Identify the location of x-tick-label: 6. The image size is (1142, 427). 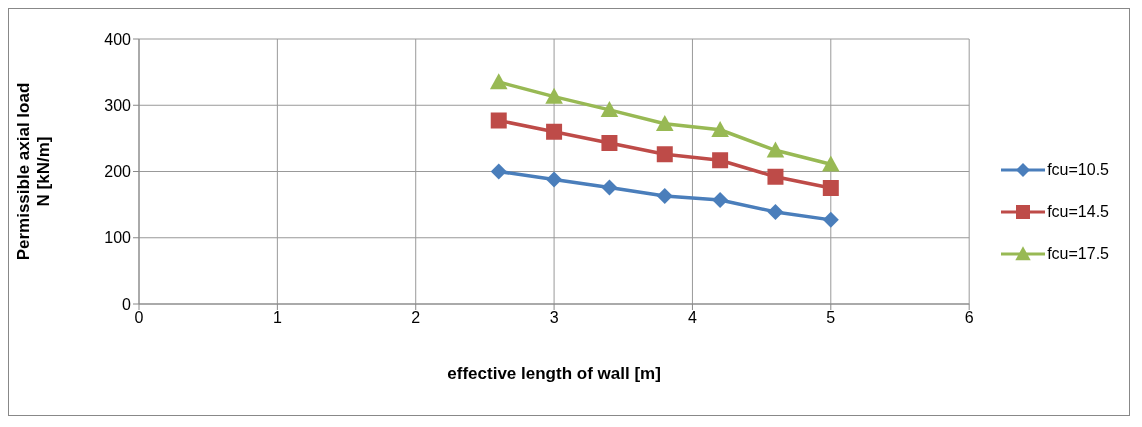
(969, 318).